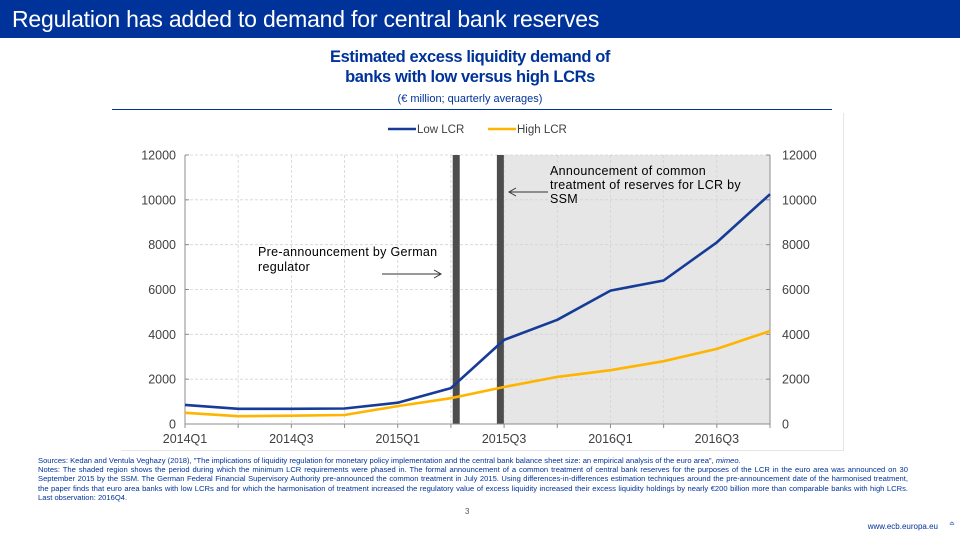  Describe the element at coordinates (438, 274) in the screenshot. I see `arrow-right-icon` at that location.